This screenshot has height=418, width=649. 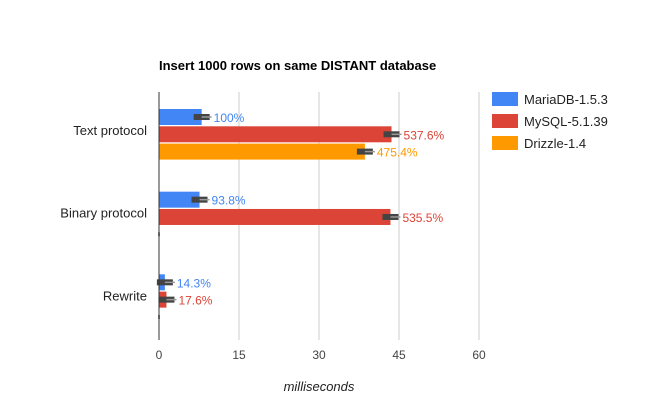 What do you see at coordinates (195, 301) in the screenshot?
I see `data-label: 17.6%` at bounding box center [195, 301].